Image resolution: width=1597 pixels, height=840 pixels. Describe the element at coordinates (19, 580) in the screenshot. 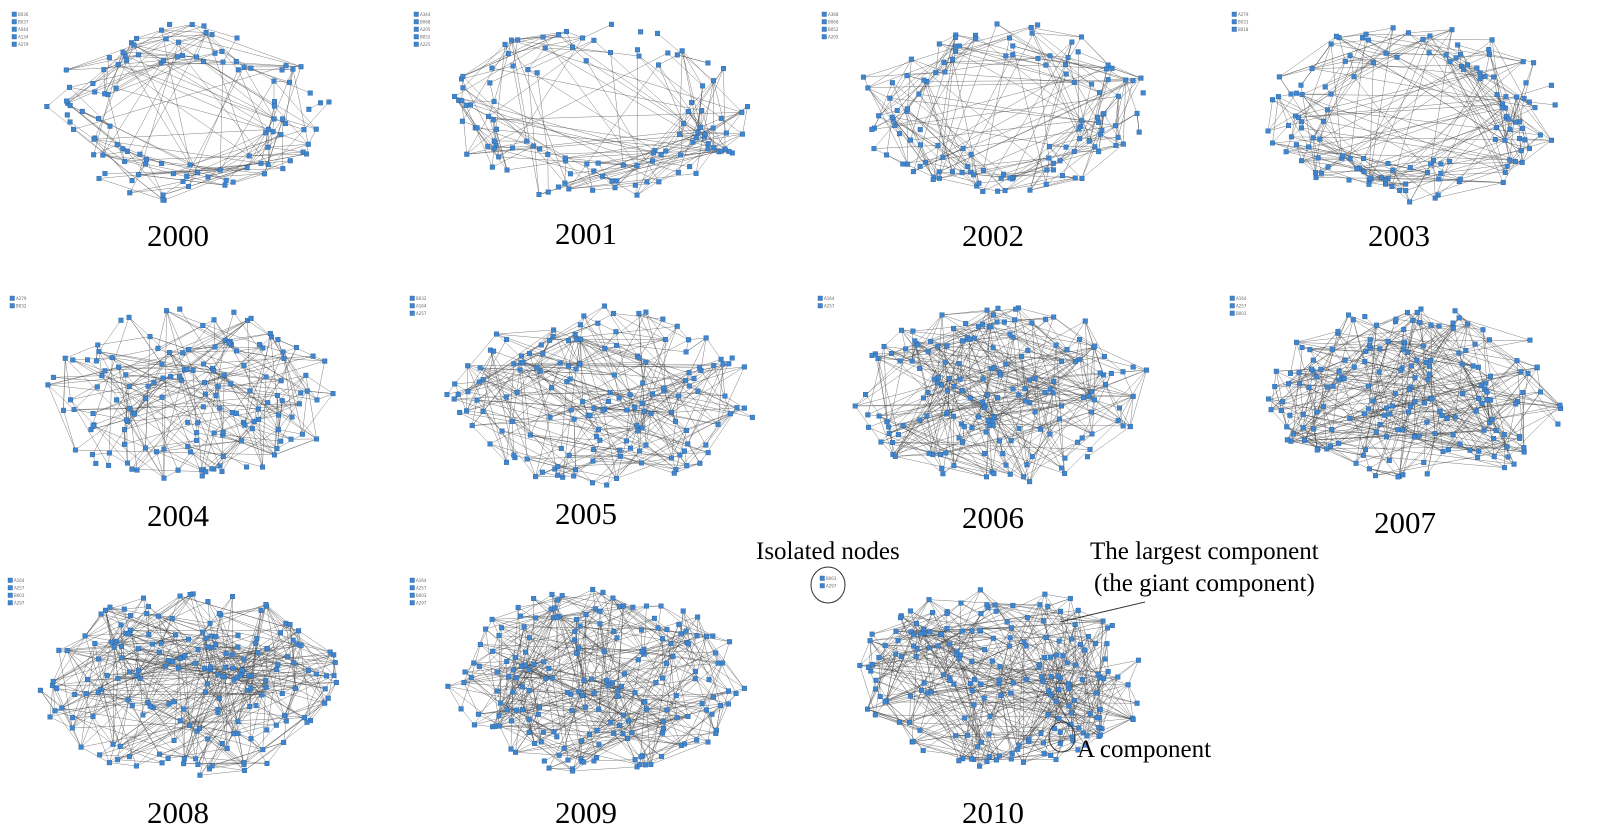

I see `isolated-node-label: A164` at that location.